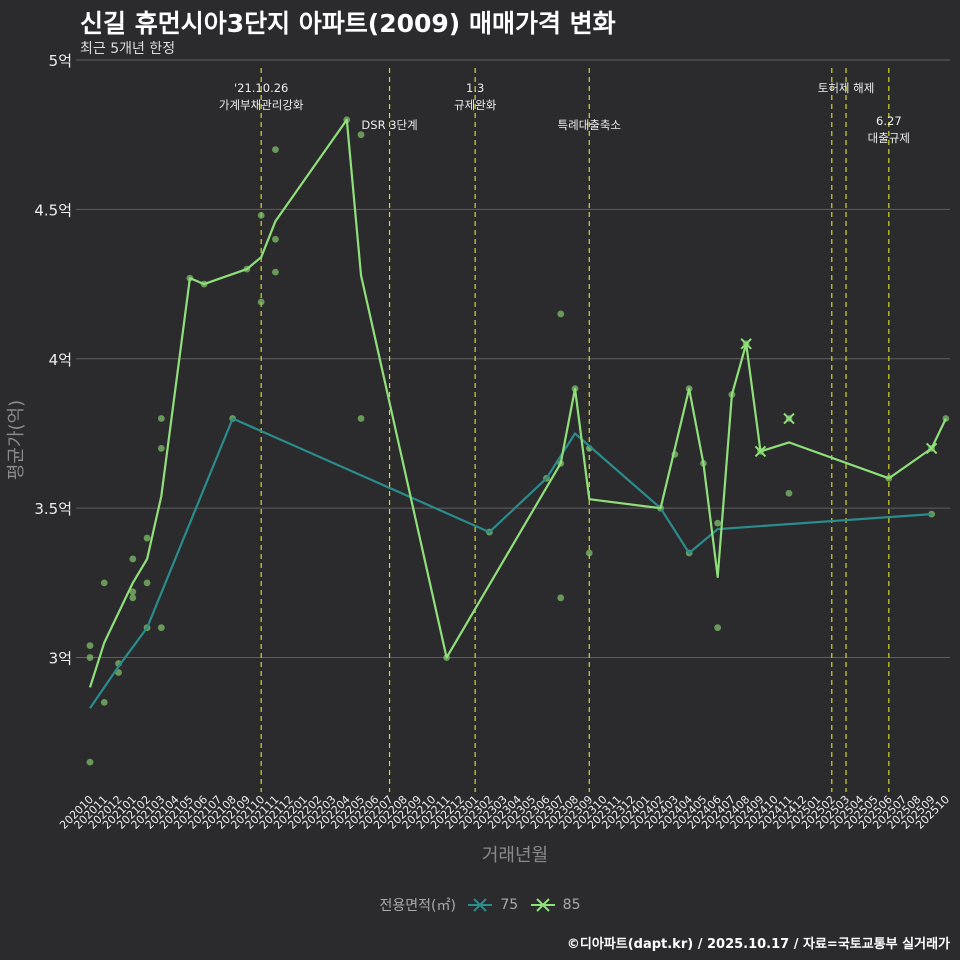  Describe the element at coordinates (846, 88) in the screenshot. I see `event-label: 토허제 해제` at that location.